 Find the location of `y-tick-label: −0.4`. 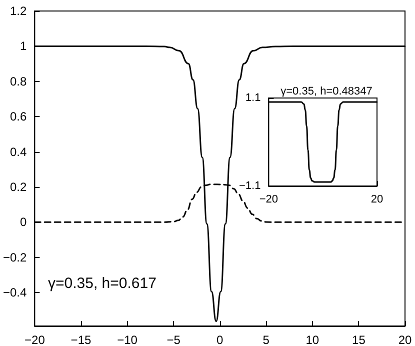

y-tick-label: −0.4 is located at coordinates (14, 293).